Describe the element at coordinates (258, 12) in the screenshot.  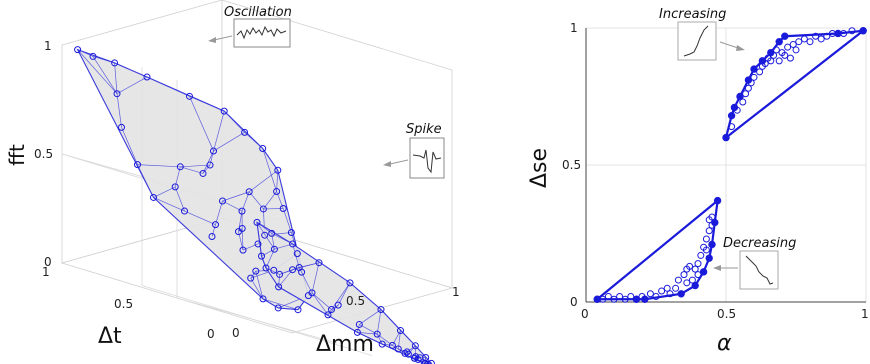
I see `annotation-oscillation: Oscillation` at that location.